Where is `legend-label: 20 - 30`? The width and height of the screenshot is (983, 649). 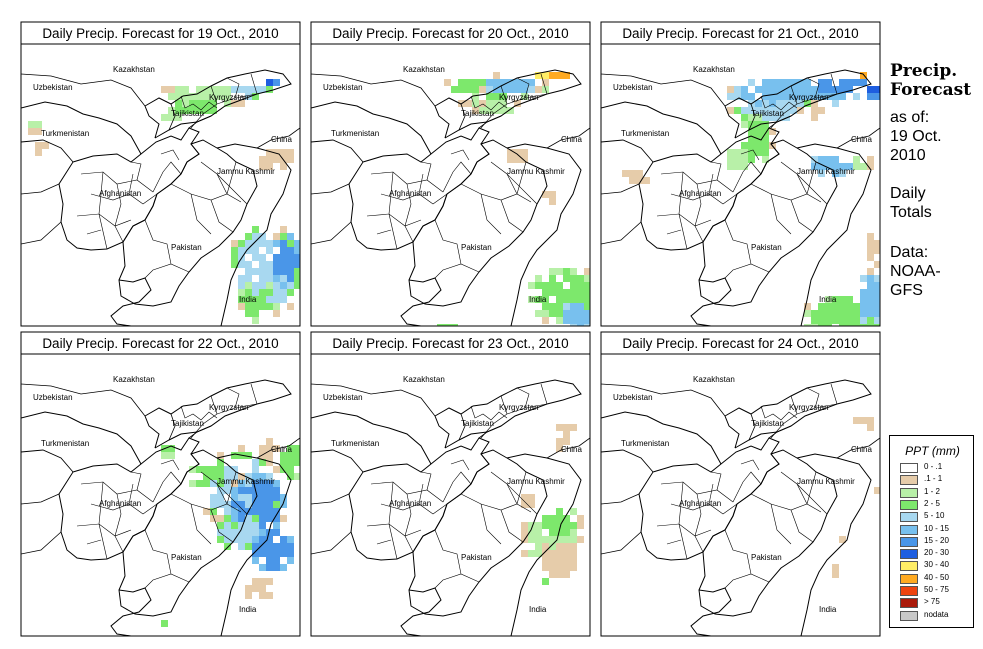 legend-label: 20 - 30 is located at coordinates (936, 553).